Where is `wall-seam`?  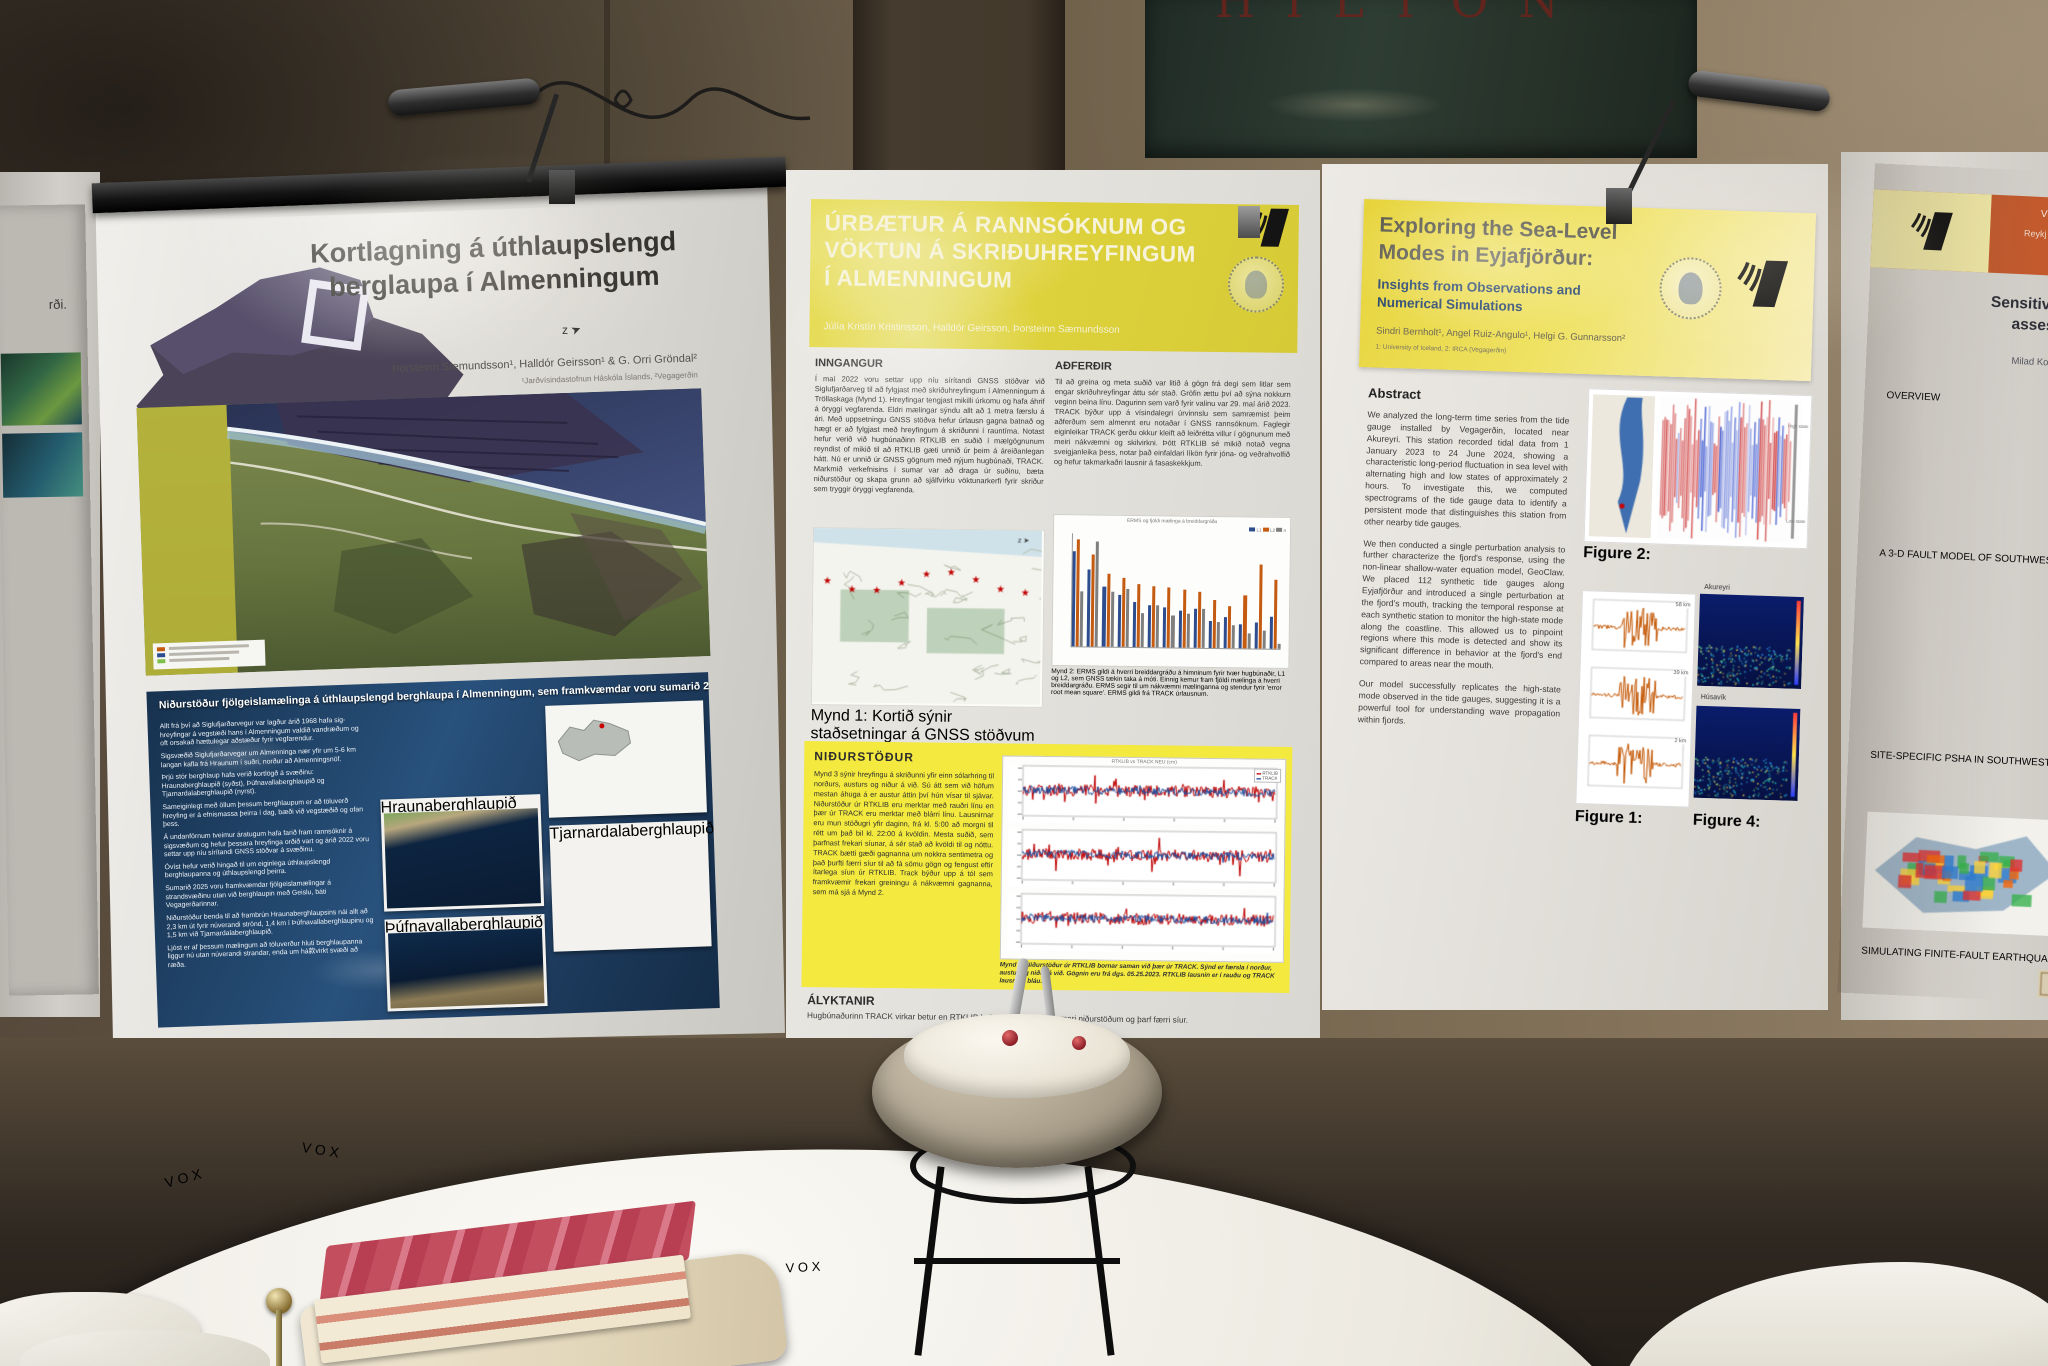
wall-seam is located at coordinates (607, 87).